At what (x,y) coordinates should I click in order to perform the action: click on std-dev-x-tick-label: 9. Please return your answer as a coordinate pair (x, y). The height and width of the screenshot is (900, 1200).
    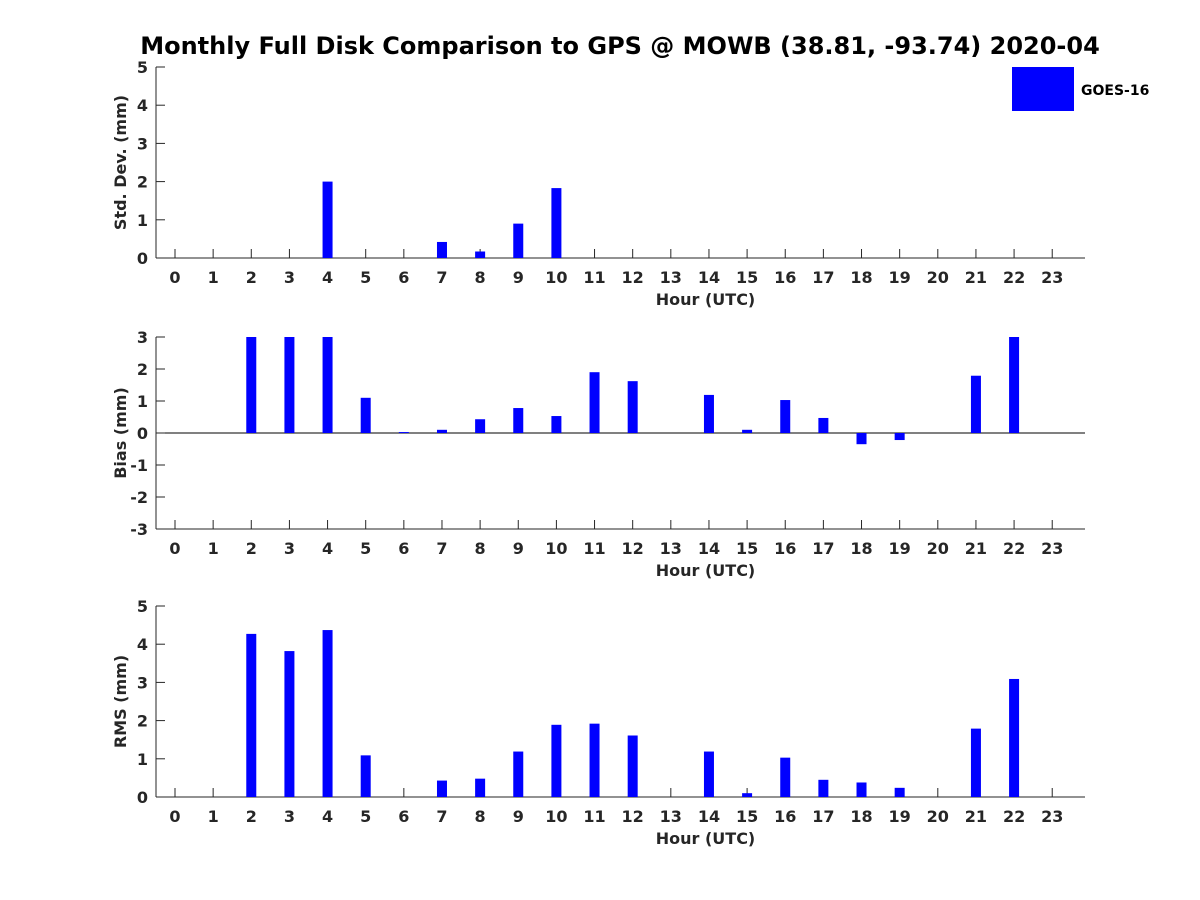
    Looking at the image, I should click on (518, 277).